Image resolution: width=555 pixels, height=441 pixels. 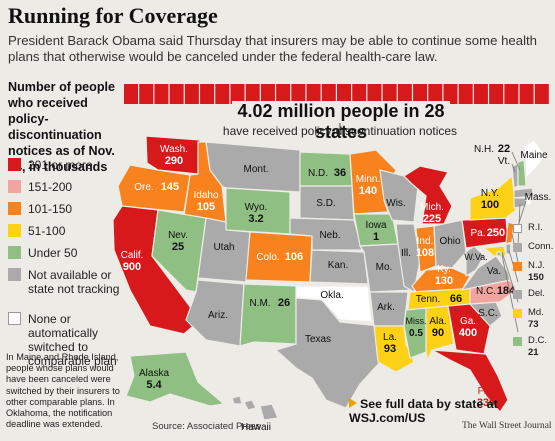 I want to click on page-title: Running for Coverage, so click(x=113, y=15).